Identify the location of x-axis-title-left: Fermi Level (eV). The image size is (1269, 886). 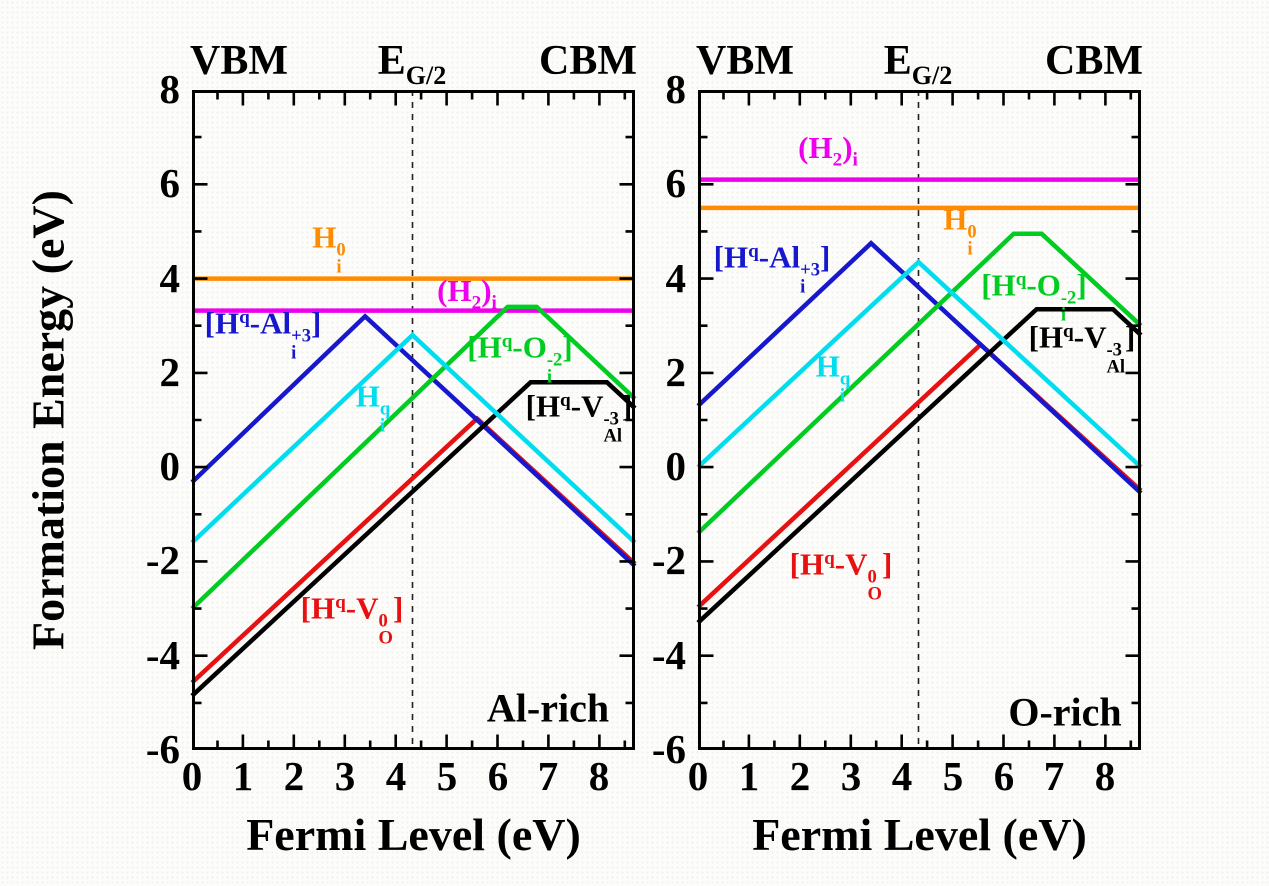
(413, 834).